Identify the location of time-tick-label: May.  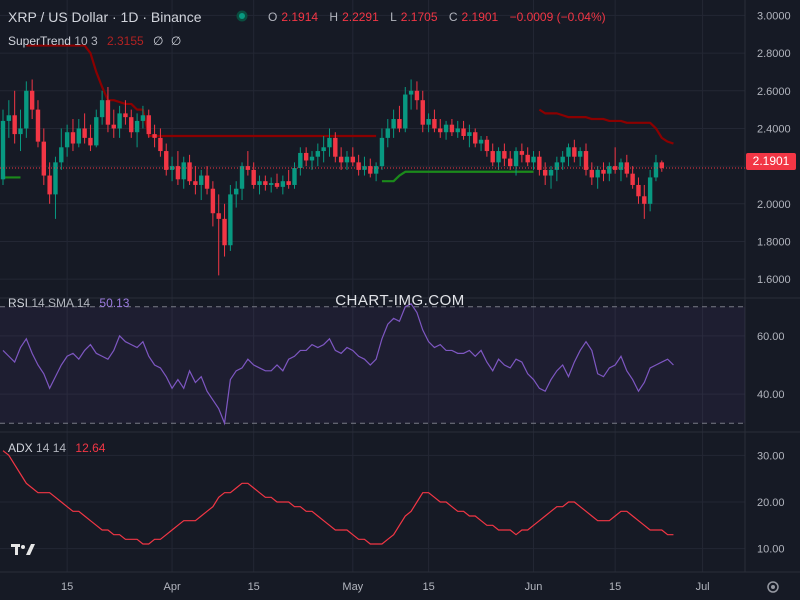
(352, 587).